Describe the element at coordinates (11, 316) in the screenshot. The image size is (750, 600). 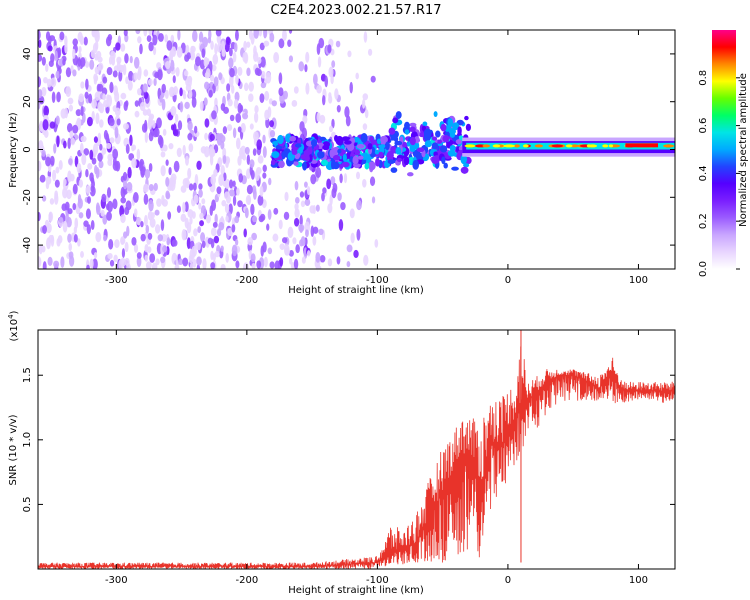
I see `snr-multiplier-exp: 4` at that location.